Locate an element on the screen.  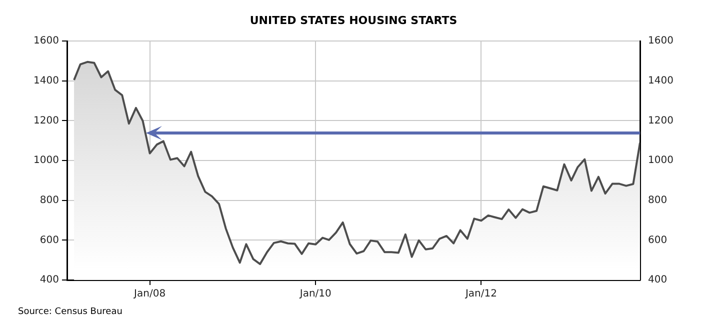
y2-tick-label: 1200 is located at coordinates (661, 120).